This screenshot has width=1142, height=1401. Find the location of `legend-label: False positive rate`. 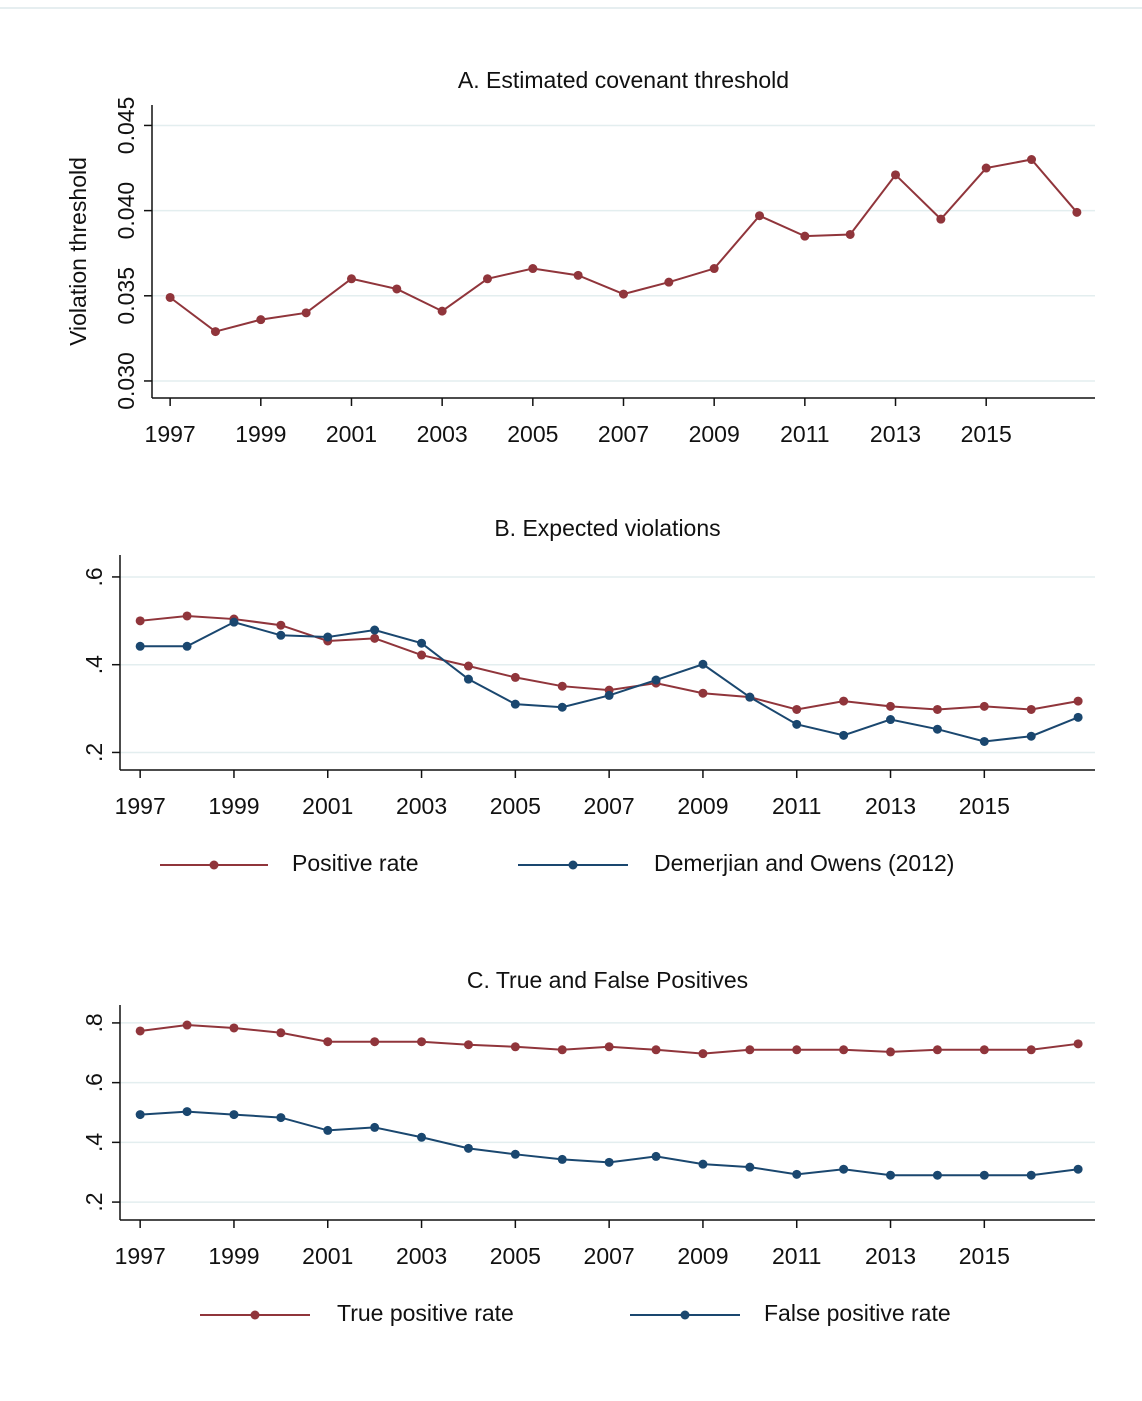

legend-label: False positive rate is located at coordinates (857, 1313).